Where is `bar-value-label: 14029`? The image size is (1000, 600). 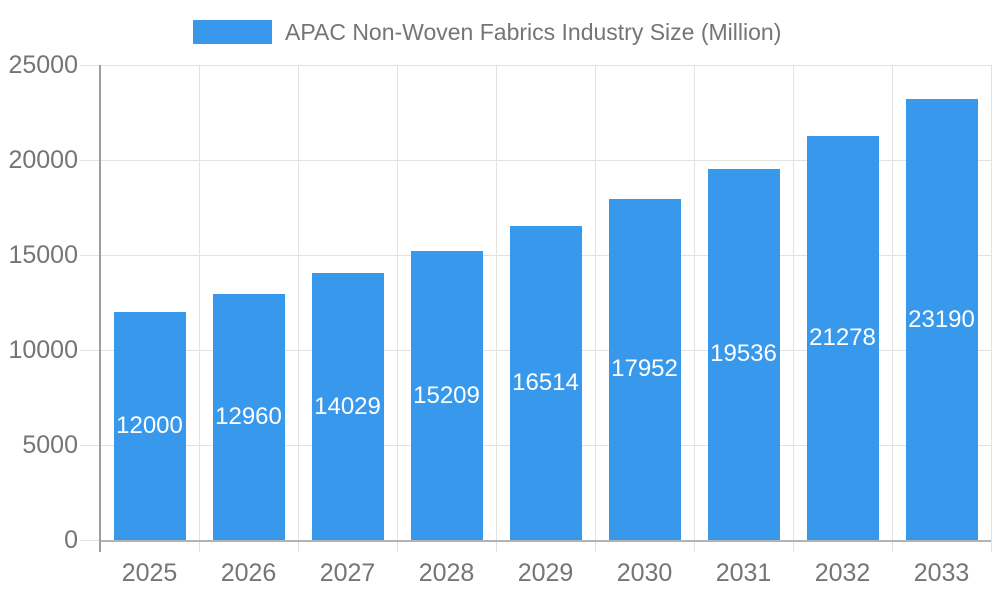
bar-value-label: 14029 is located at coordinates (347, 406).